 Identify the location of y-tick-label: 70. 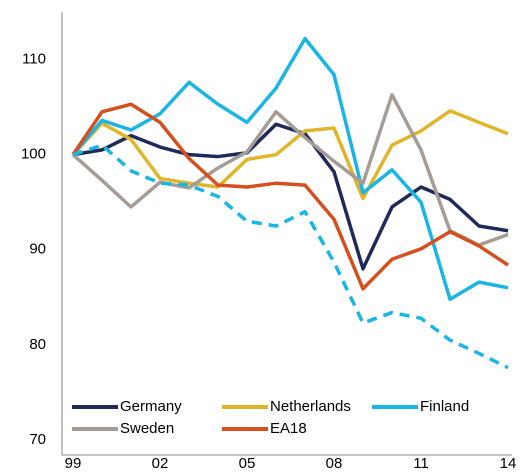
(37, 439).